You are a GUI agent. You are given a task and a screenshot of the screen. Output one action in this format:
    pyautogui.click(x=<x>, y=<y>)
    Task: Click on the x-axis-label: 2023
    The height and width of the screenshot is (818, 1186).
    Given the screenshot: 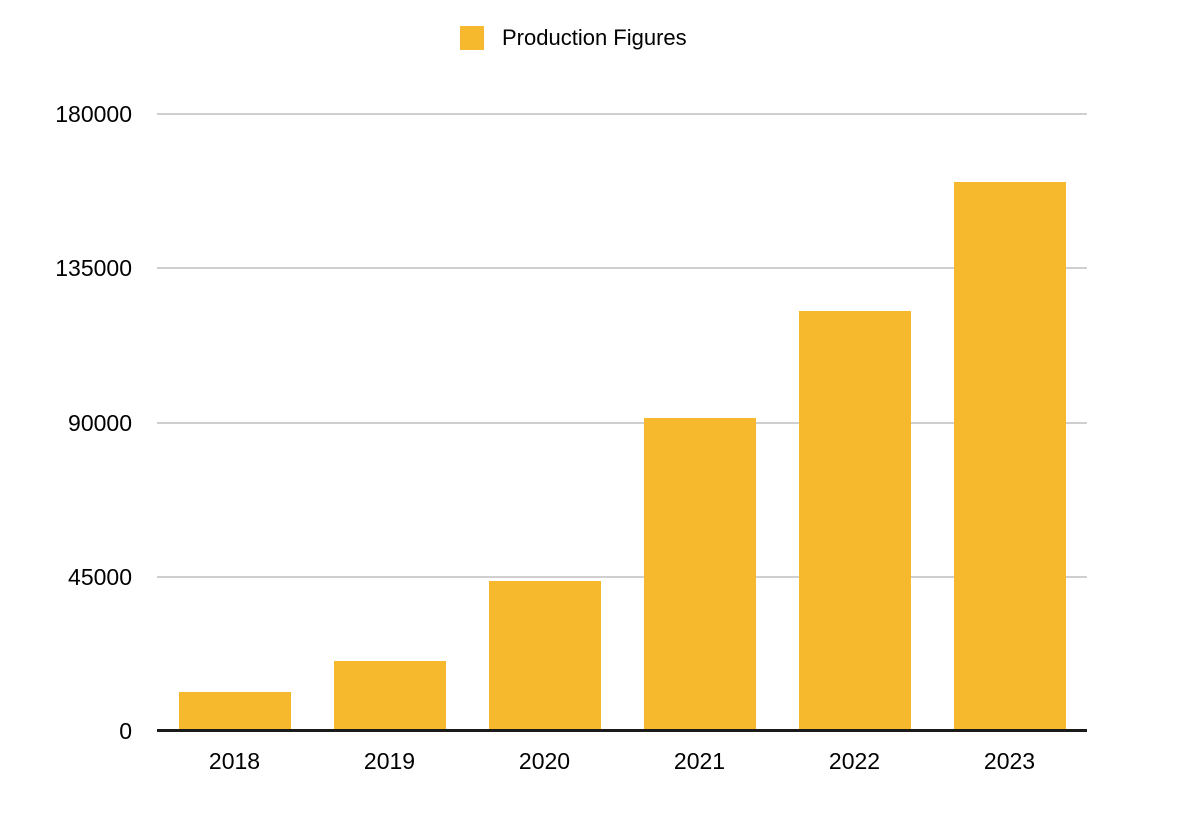 What is the action you would take?
    pyautogui.click(x=1009, y=761)
    